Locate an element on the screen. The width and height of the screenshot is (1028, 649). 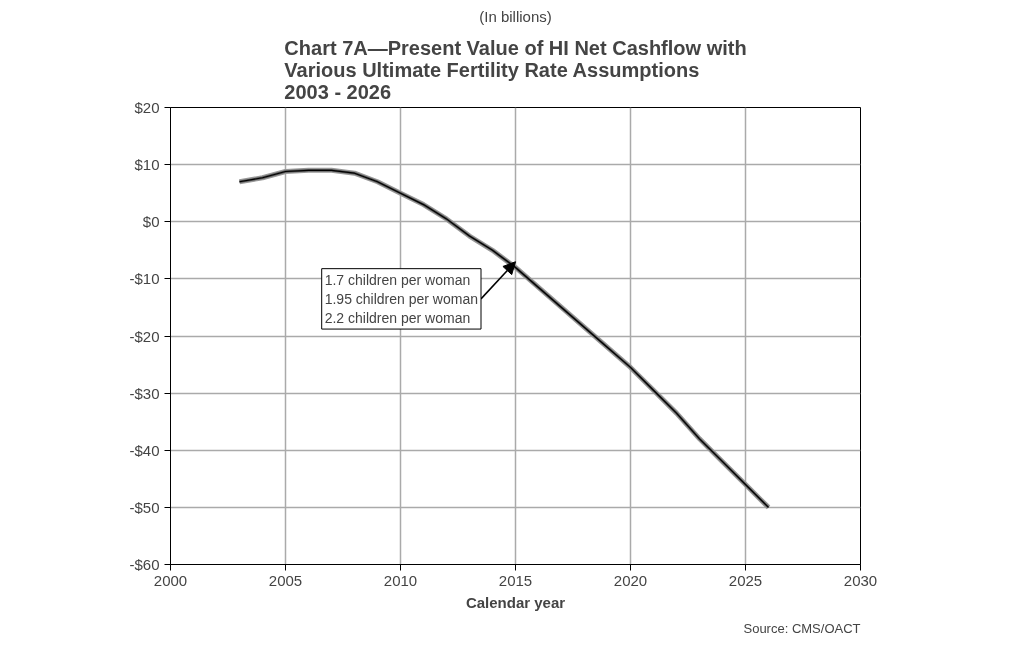
x-tick-label: 2010 is located at coordinates (400, 580).